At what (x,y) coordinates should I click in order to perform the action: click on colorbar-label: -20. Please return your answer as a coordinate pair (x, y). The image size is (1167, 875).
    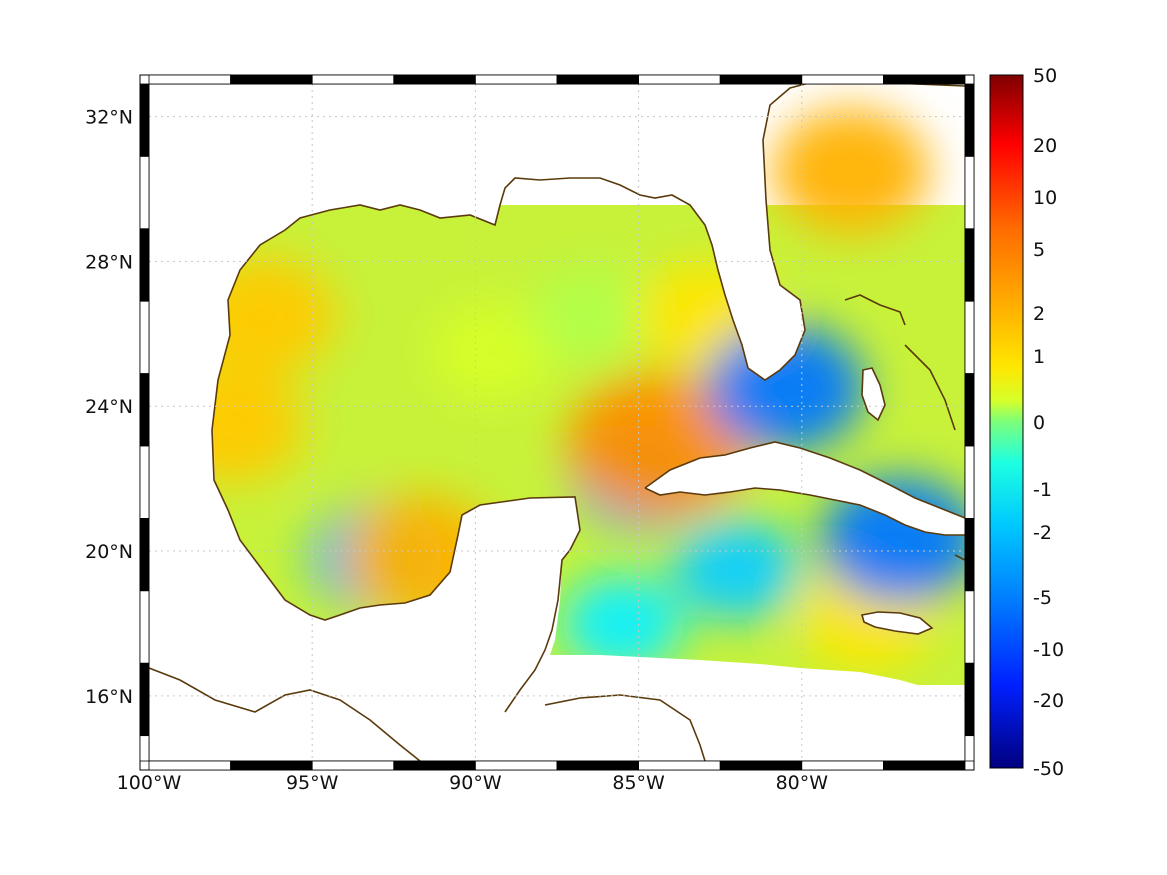
    Looking at the image, I should click on (1048, 701).